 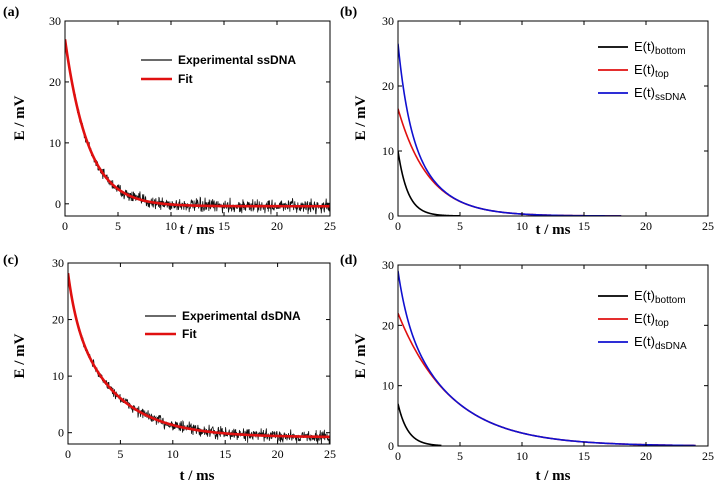 What do you see at coordinates (11, 260) in the screenshot?
I see `panel-letter: (c)` at bounding box center [11, 260].